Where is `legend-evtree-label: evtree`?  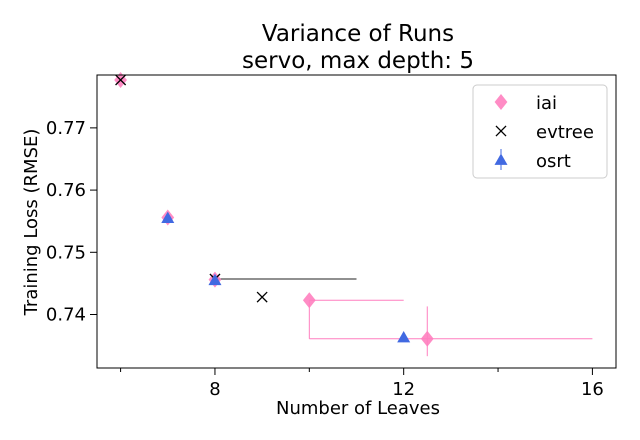
legend-evtree-label: evtree is located at coordinates (565, 132).